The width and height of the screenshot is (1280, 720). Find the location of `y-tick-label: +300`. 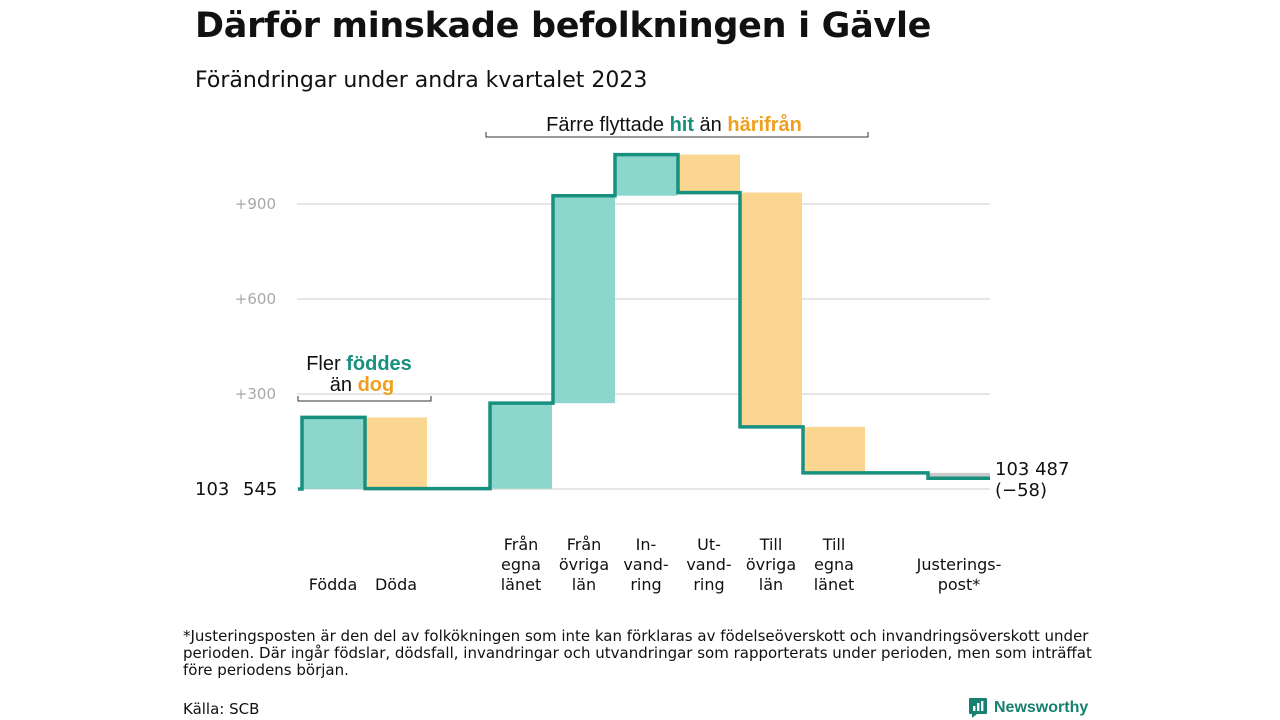

y-tick-label: +300 is located at coordinates (255, 394).